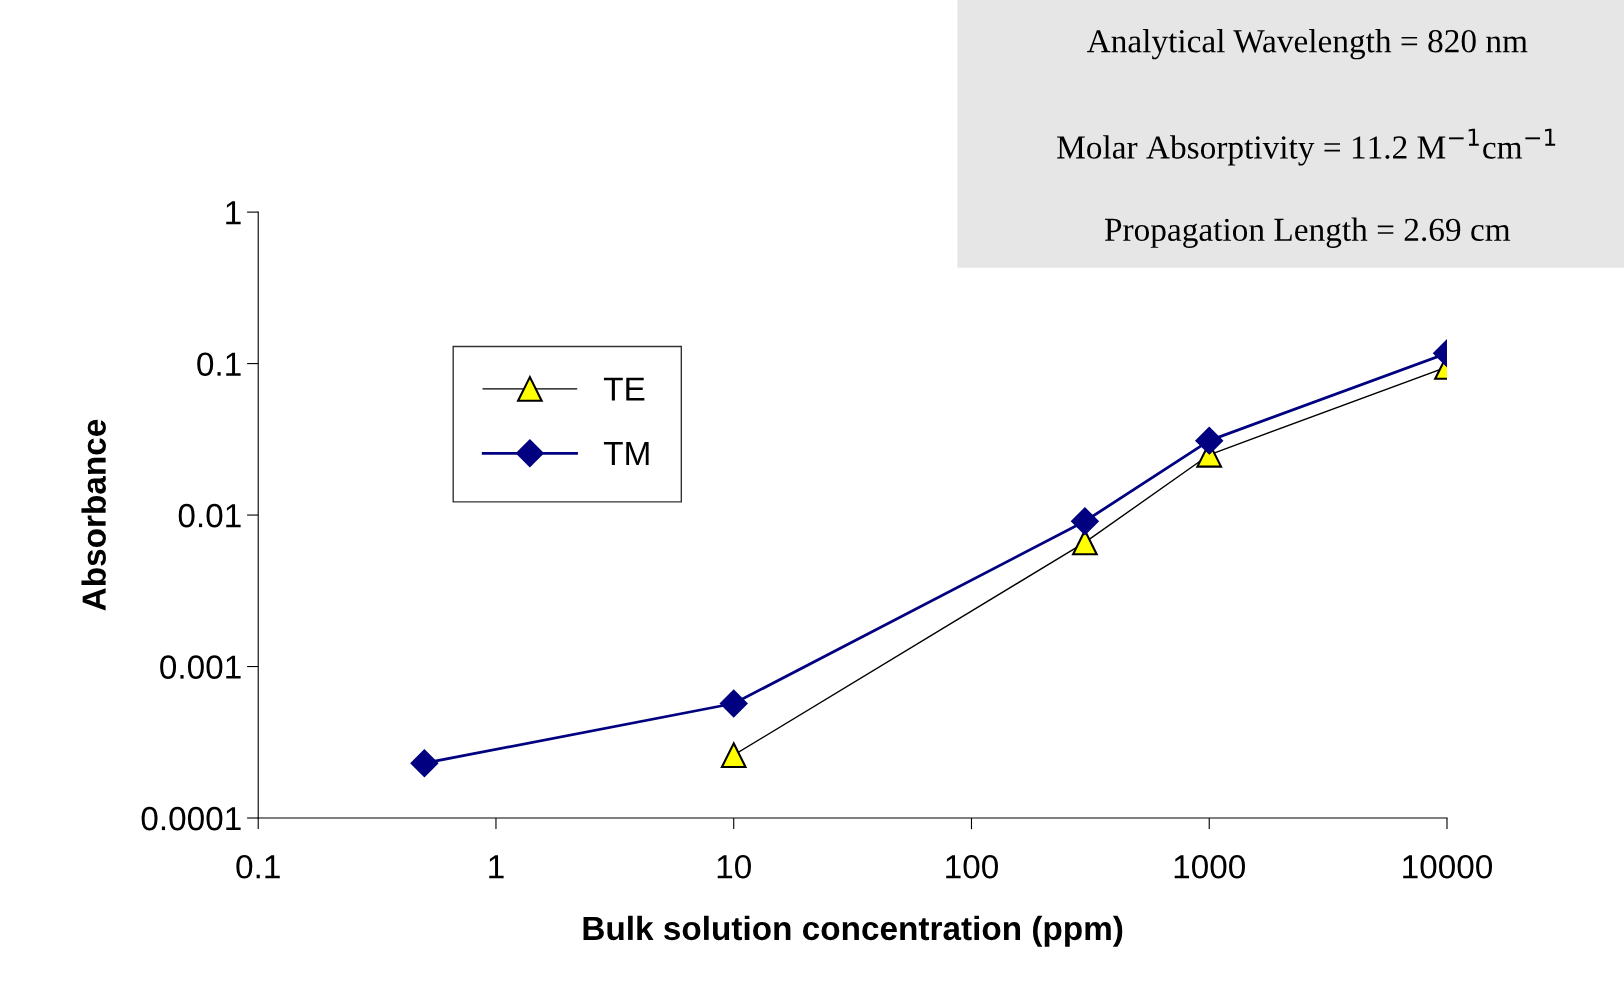 The height and width of the screenshot is (982, 1624). Describe the element at coordinates (734, 867) in the screenshot. I see `x-tick-label: 10` at that location.